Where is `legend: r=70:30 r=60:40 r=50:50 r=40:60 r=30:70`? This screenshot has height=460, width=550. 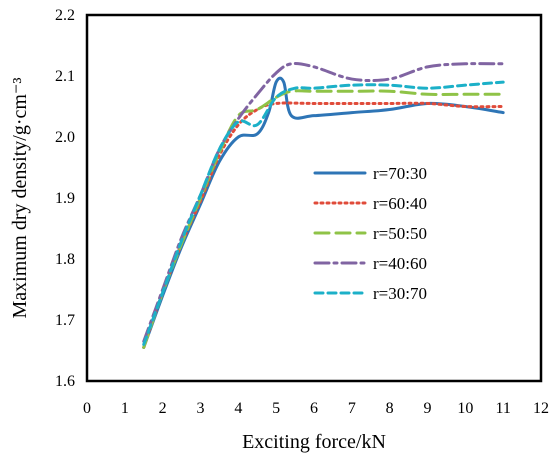
legend: r=70:30 r=60:40 r=50:50 r=40:60 r=30:70 is located at coordinates (370, 233).